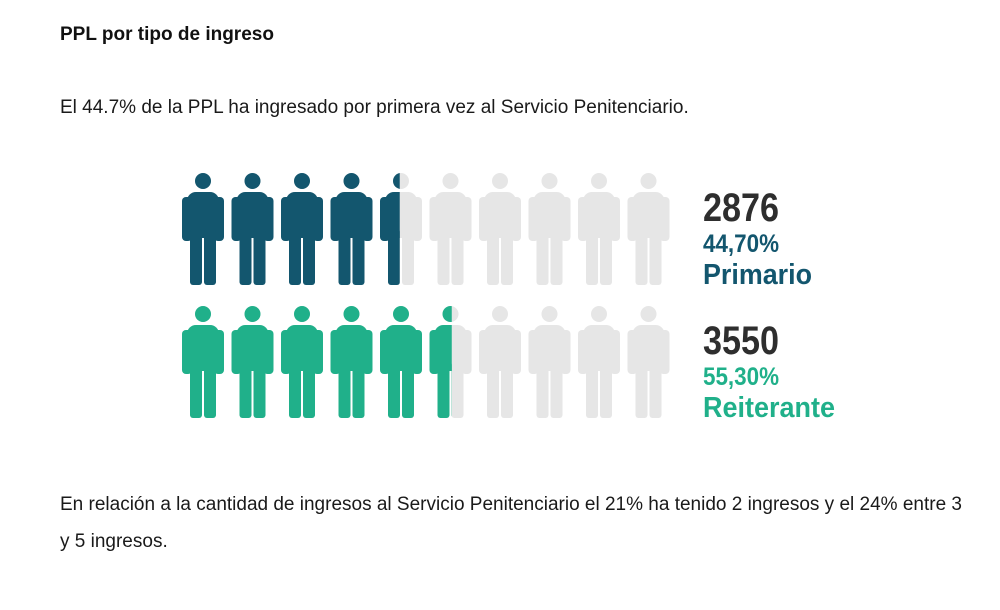  Describe the element at coordinates (769, 408) in the screenshot. I see `stat-label-reiterante: Reiterante` at that location.